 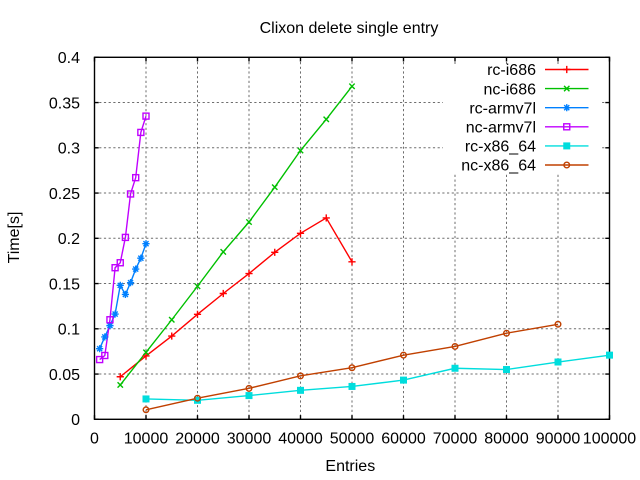 What do you see at coordinates (146, 439) in the screenshot?
I see `svg-text: 10000` at bounding box center [146, 439].